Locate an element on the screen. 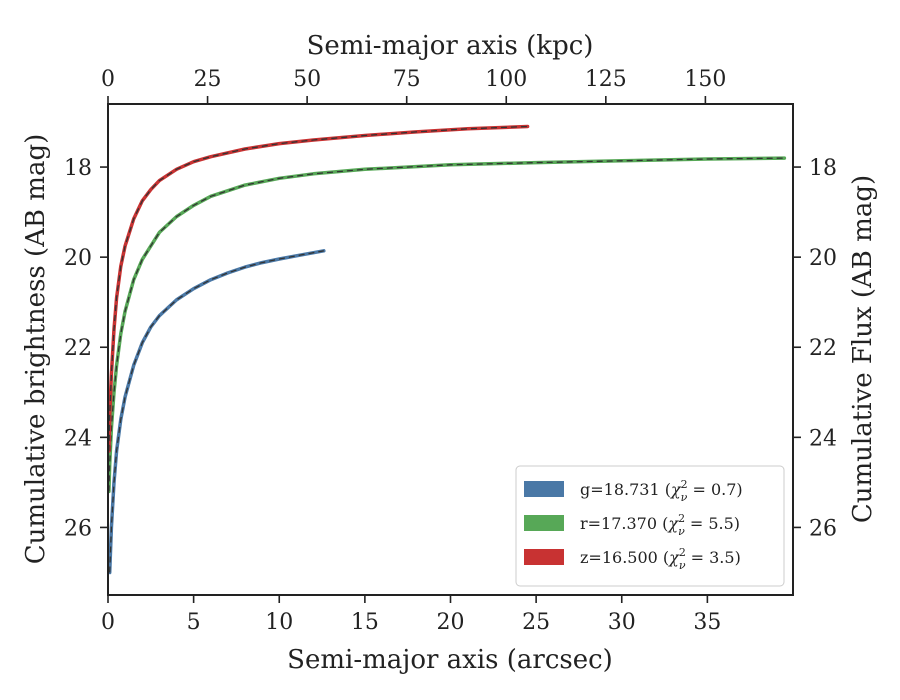  x-axis-top: 0 25 50 75 100 125 150 is located at coordinates (413, 85).